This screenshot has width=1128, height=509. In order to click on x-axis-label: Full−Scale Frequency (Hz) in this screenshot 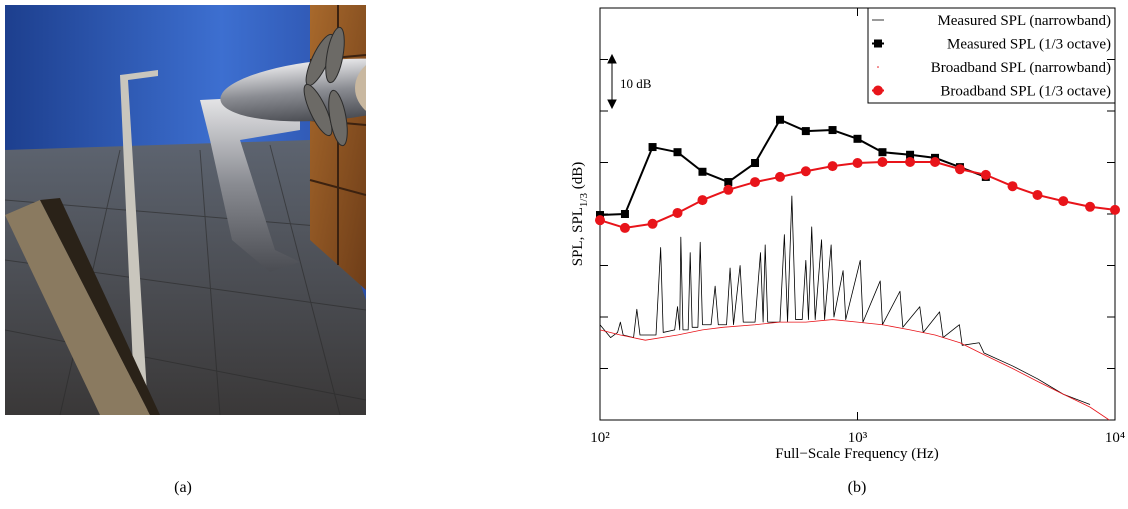, I will do `click(856, 454)`.